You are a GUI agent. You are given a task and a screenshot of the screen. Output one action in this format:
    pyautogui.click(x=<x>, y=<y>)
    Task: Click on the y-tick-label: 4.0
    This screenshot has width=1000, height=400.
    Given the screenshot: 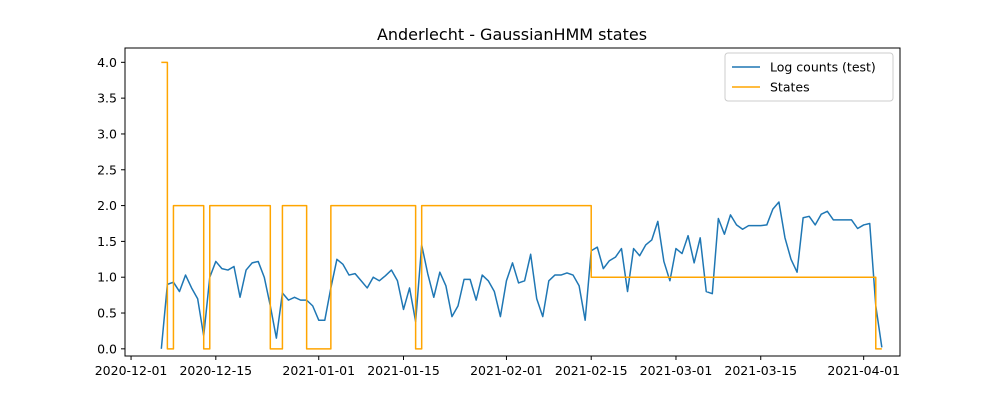 What is the action you would take?
    pyautogui.click(x=107, y=62)
    